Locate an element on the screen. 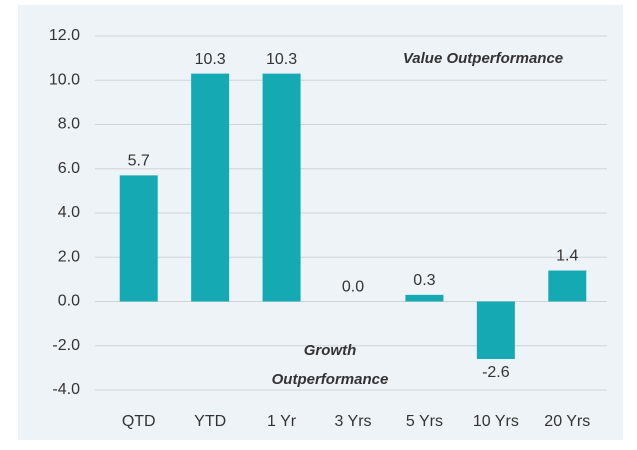  value-label: -2.6 is located at coordinates (496, 372).